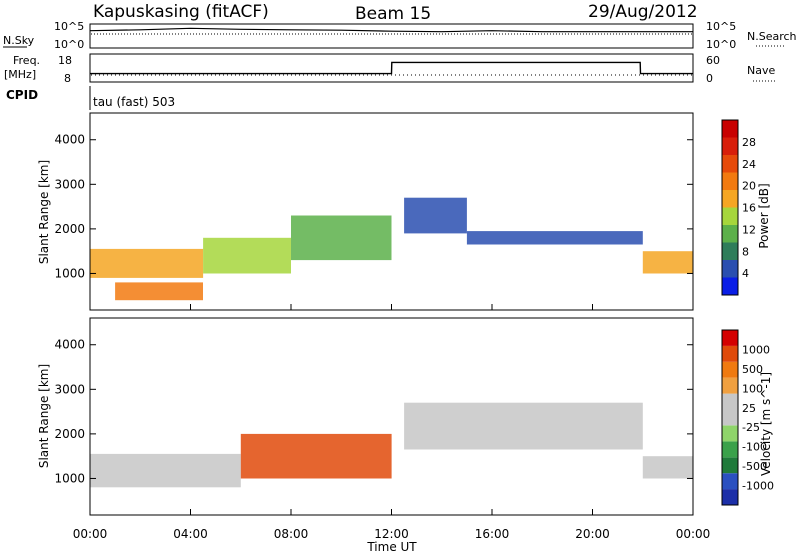  I want to click on freq-frame, so click(391, 68).